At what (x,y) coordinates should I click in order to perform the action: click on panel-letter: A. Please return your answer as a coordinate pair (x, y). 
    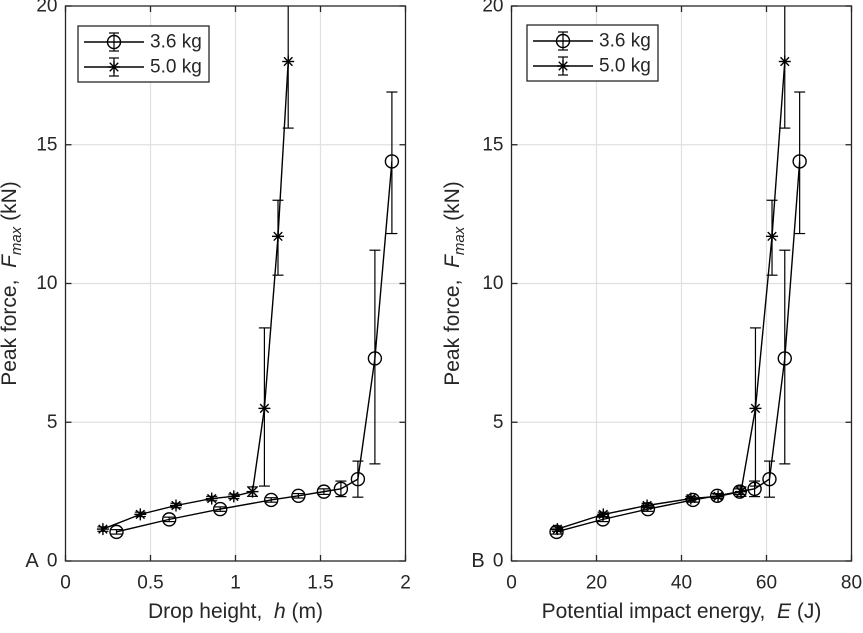
    Looking at the image, I should click on (32, 561).